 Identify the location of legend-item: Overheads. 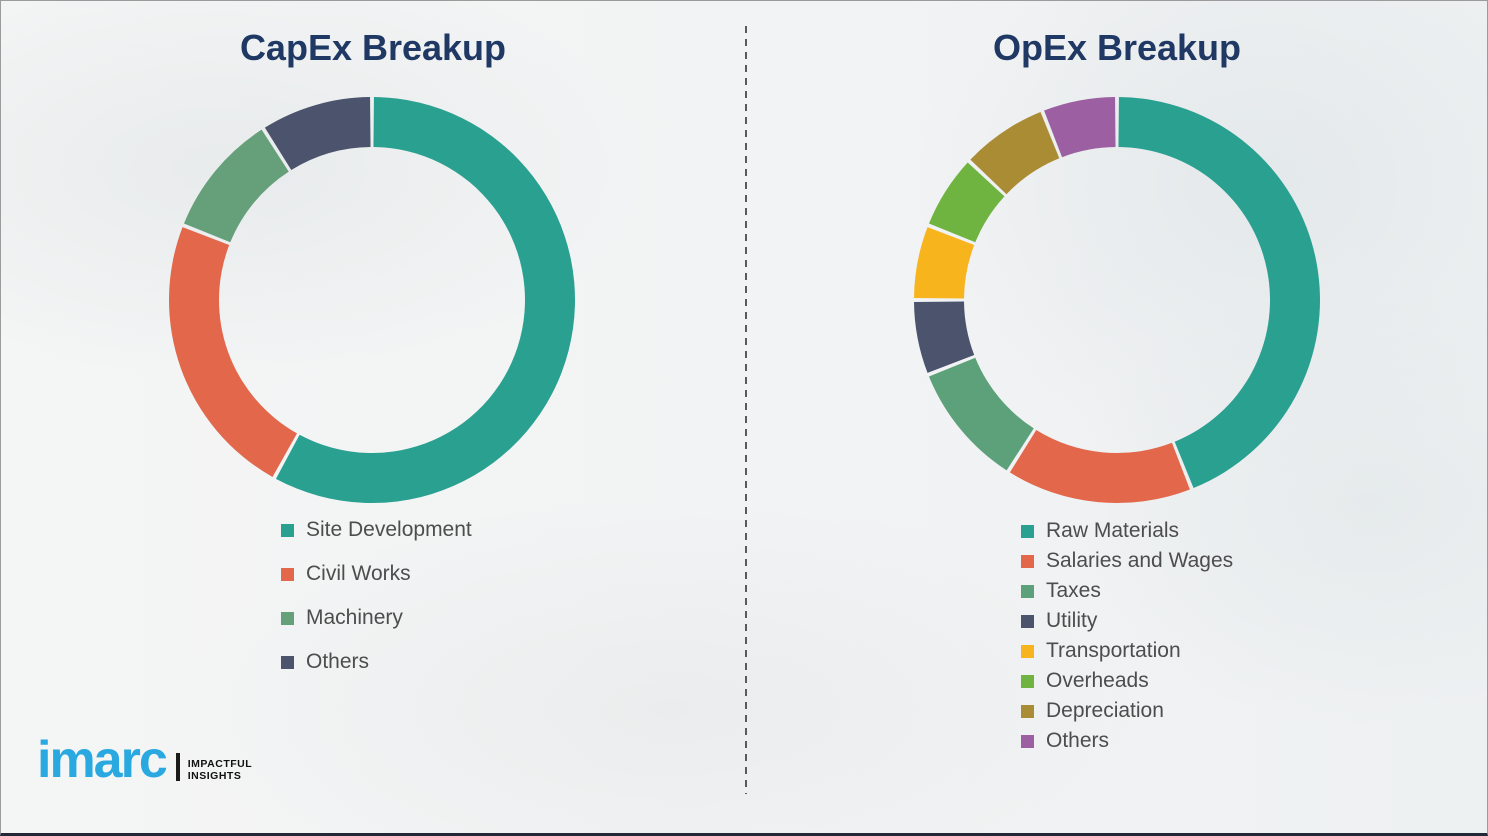
(1127, 681).